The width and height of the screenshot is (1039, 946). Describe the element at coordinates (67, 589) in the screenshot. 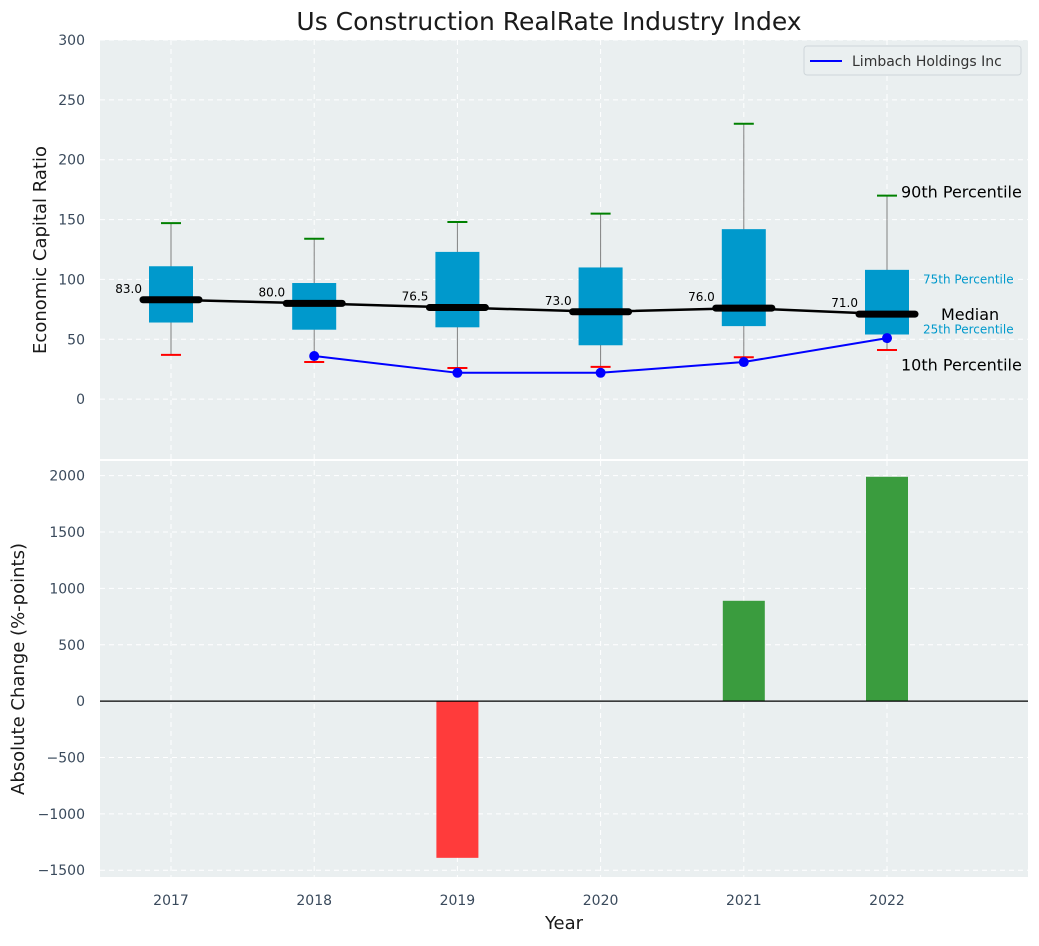

I see `bottom-y-tick-label: 1000` at that location.